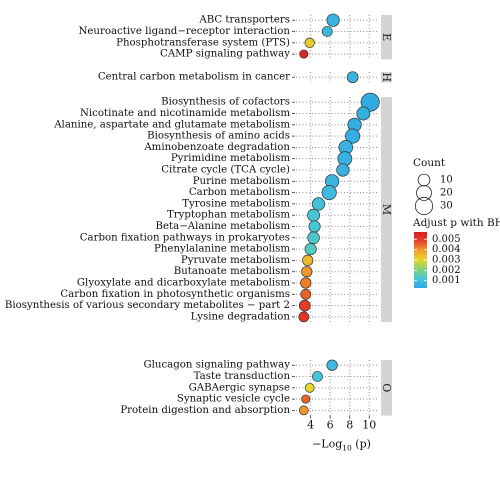 The width and height of the screenshot is (500, 478). What do you see at coordinates (330, 425) in the screenshot?
I see `x-tick-label: 6` at bounding box center [330, 425].